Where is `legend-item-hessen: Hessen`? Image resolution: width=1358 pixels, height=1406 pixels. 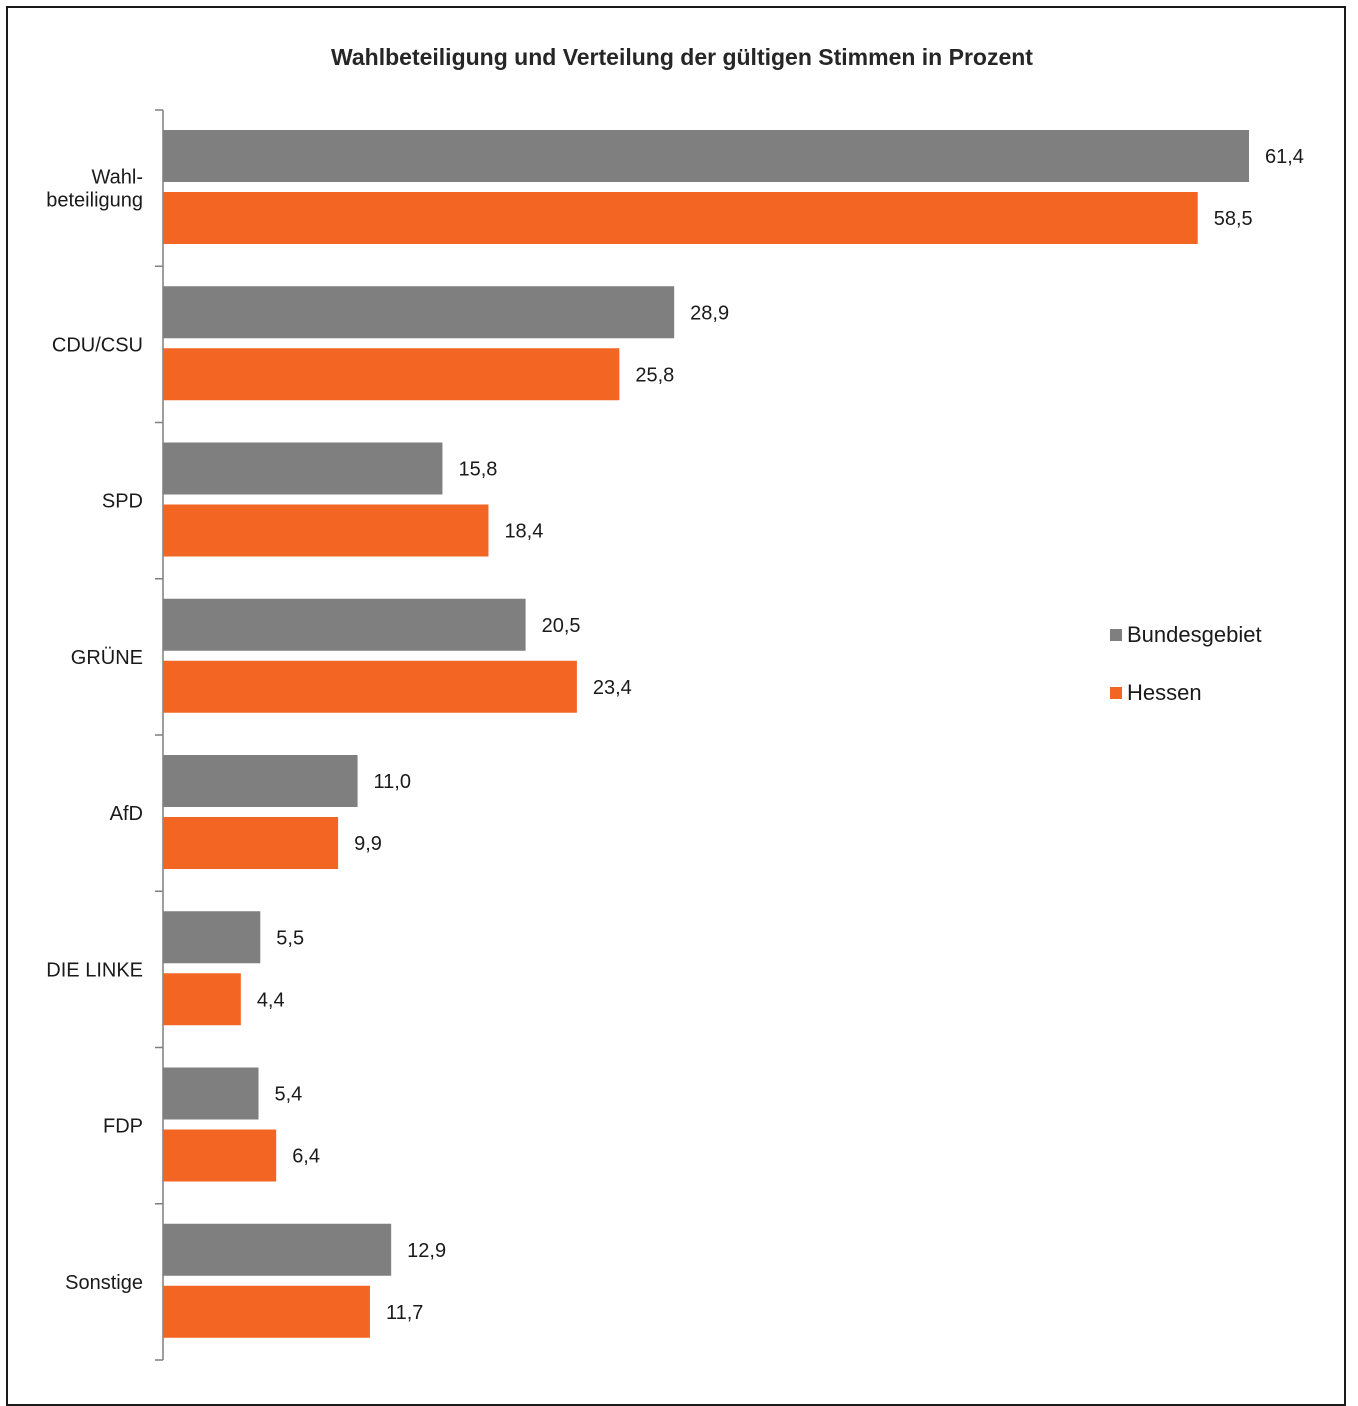 legend-item-hessen: Hessen is located at coordinates (1156, 693).